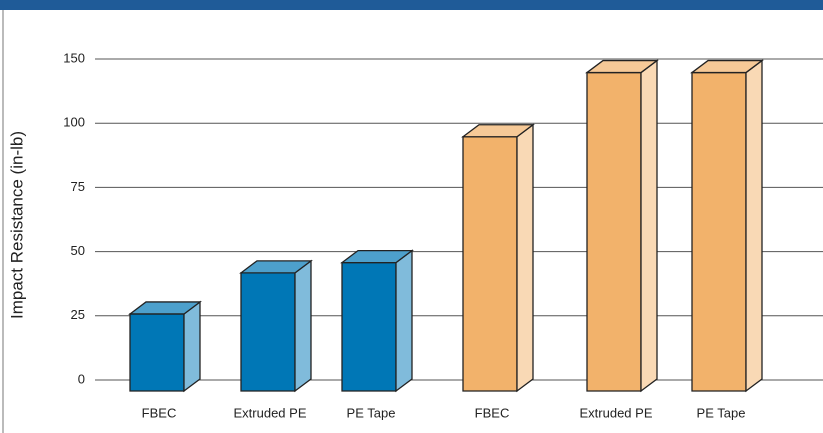  I want to click on y-tick-label: 100, so click(74, 122).